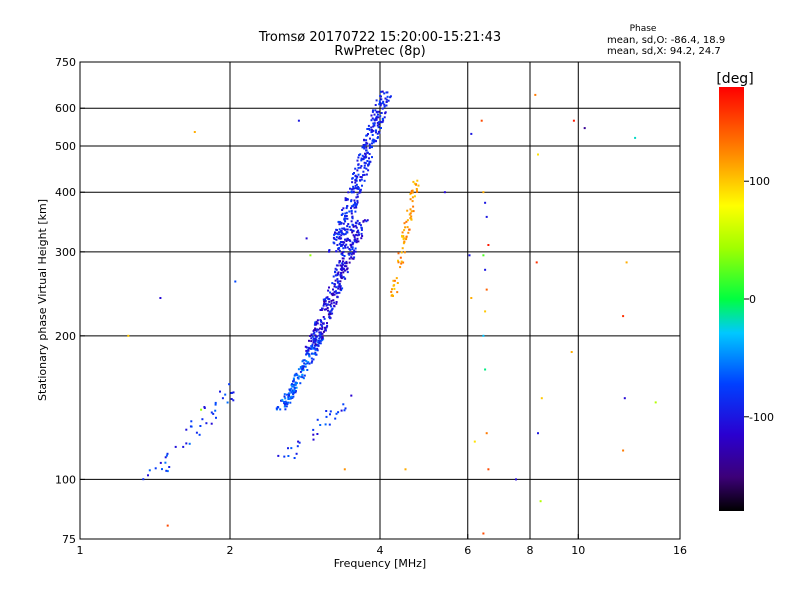 This screenshot has width=800, height=600. I want to click on colorbar-ticks: 100 0 -100, so click(759, 299).